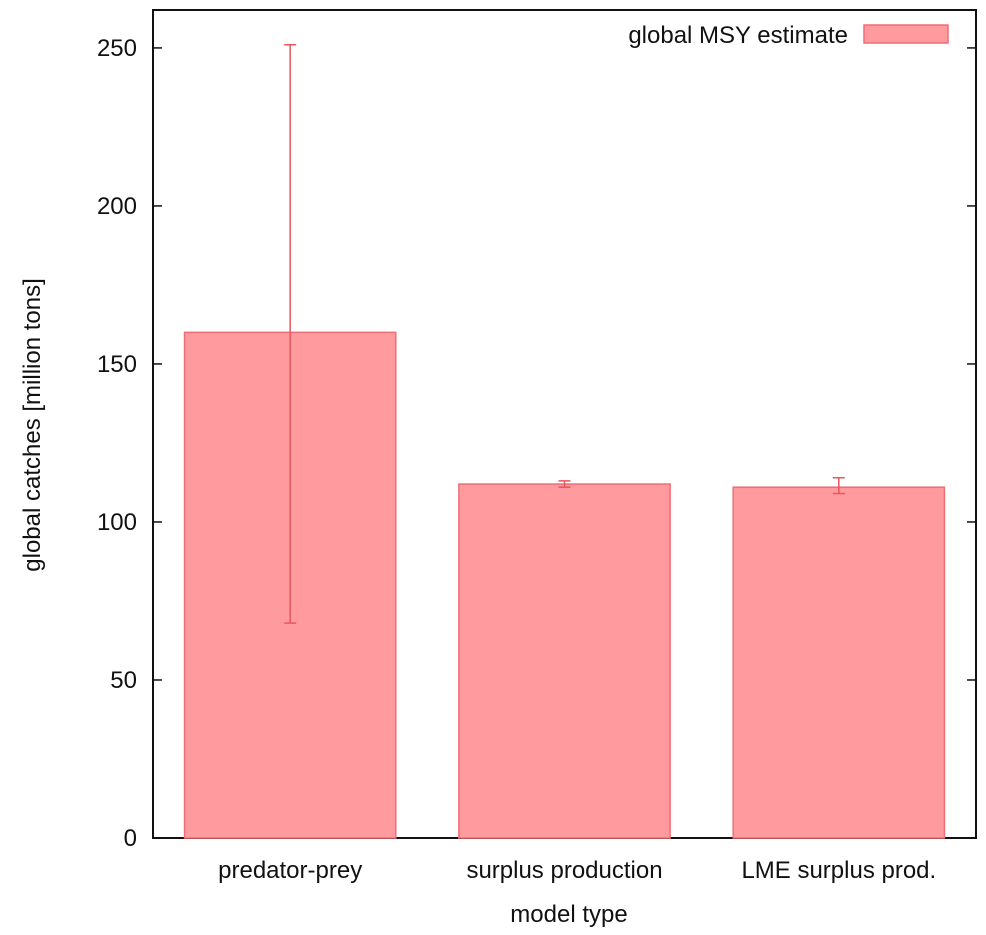 The height and width of the screenshot is (935, 986). What do you see at coordinates (906, 34) in the screenshot?
I see `legend-swatch` at bounding box center [906, 34].